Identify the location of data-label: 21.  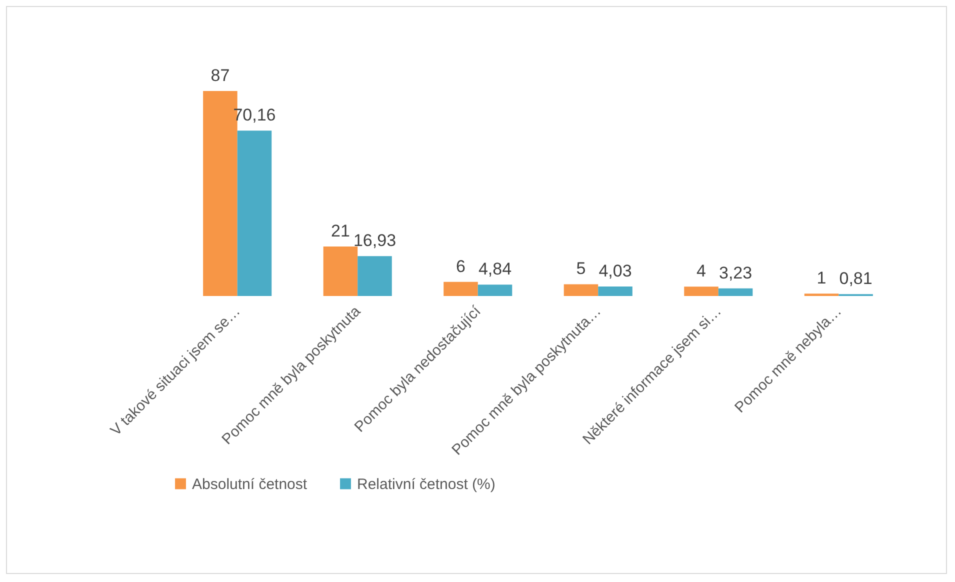
(340, 231).